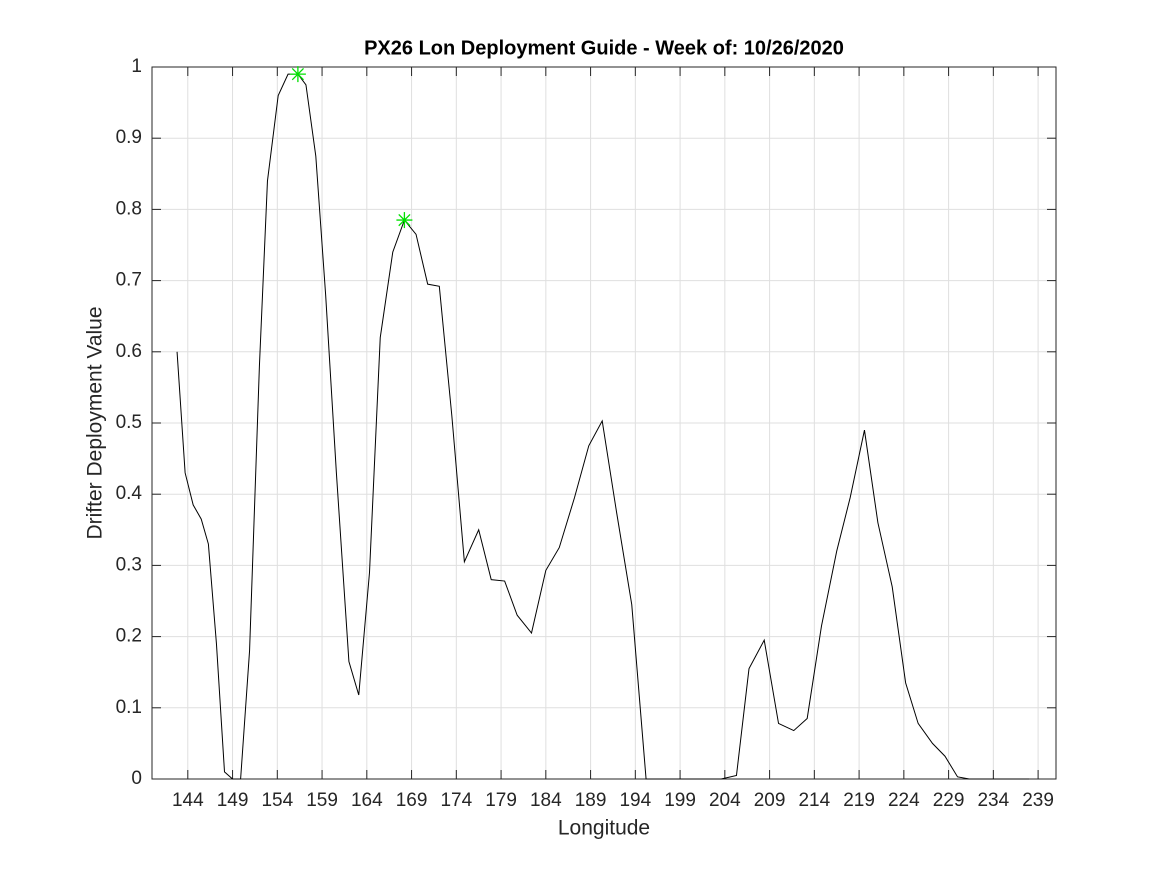 This screenshot has width=1167, height=880. I want to click on y-tick-label: 1, so click(136, 66).